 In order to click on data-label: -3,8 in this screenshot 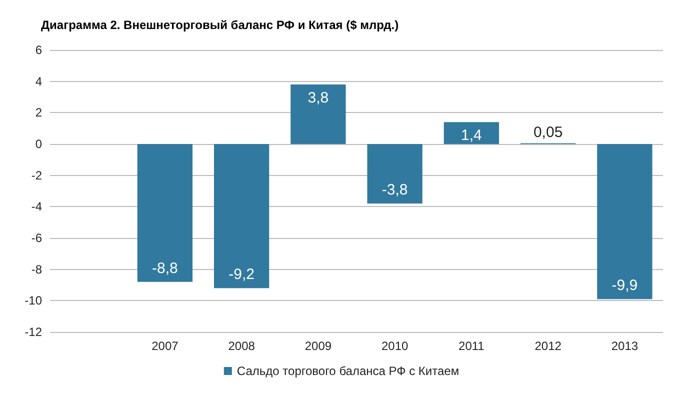, I will do `click(395, 190)`.